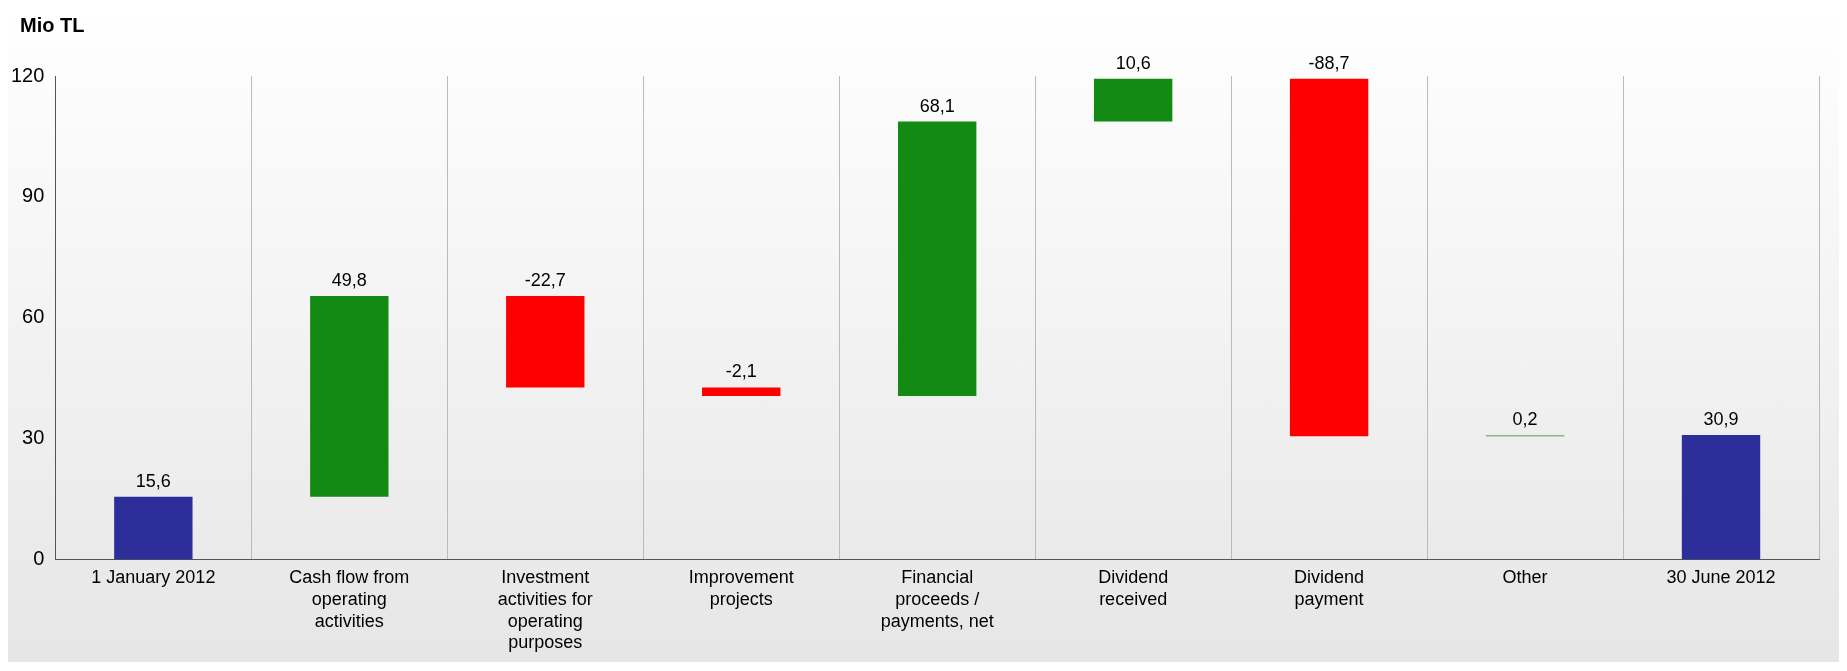 The height and width of the screenshot is (671, 1847). Describe the element at coordinates (741, 588) in the screenshot. I see `x-tick-label: Improvement projects` at that location.